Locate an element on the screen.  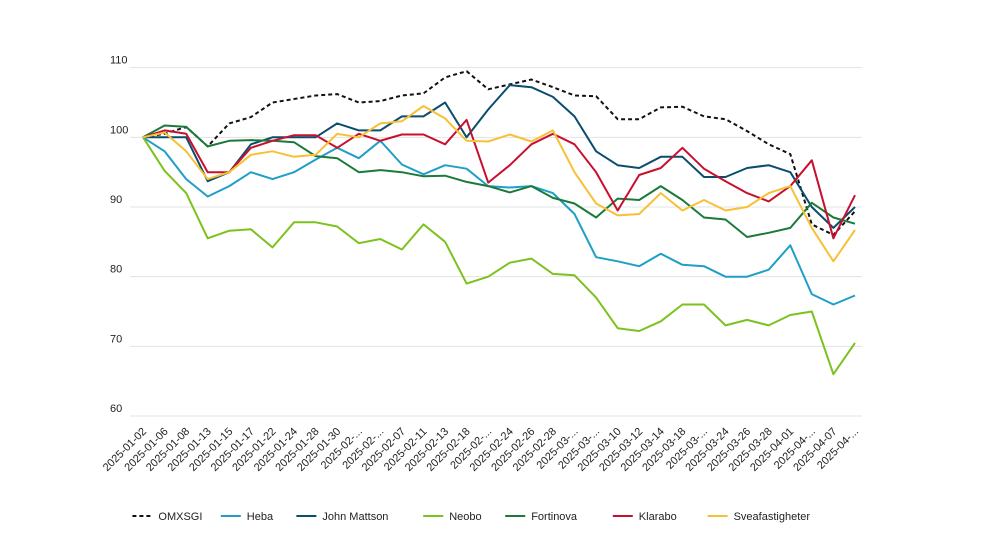
y-tick-label: 70 is located at coordinates (116, 339).